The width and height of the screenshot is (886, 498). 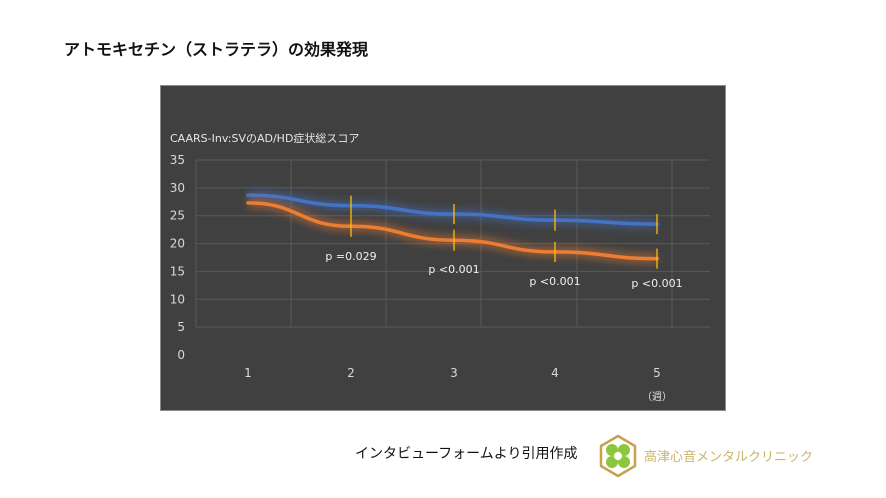 I want to click on y-tick-label: 10, so click(x=177, y=299).